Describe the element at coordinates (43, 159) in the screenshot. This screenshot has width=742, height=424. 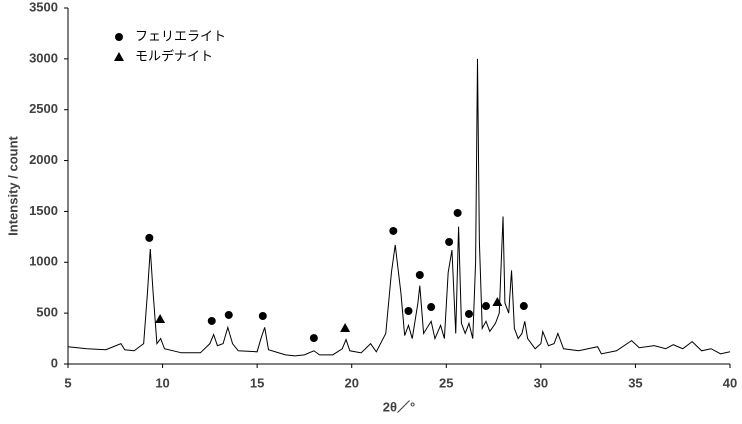
I see `y-tick-label: 2000` at that location.